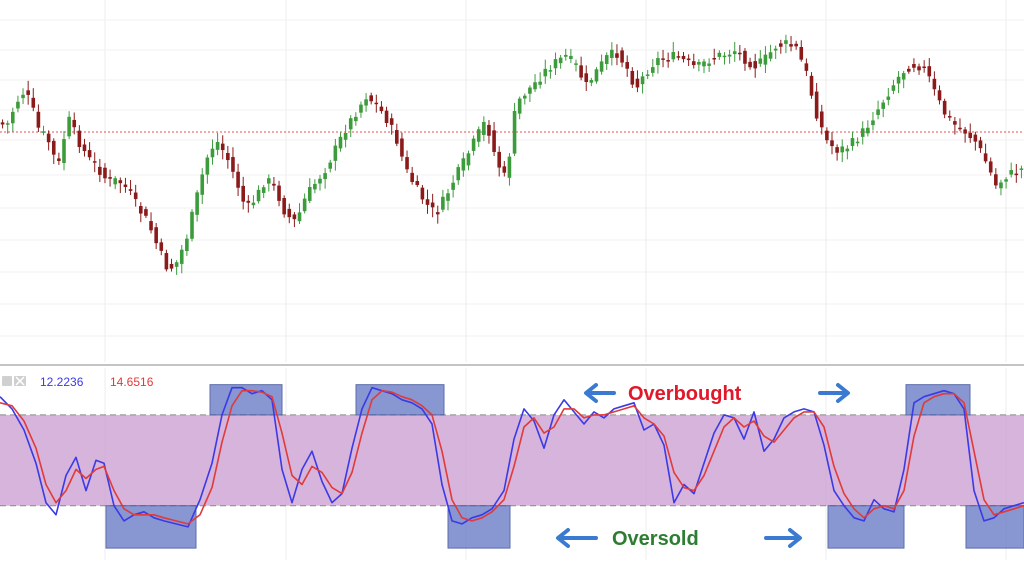 This screenshot has width=1024, height=576. What do you see at coordinates (151, 527) in the screenshot?
I see `oversold-zone-box` at bounding box center [151, 527].